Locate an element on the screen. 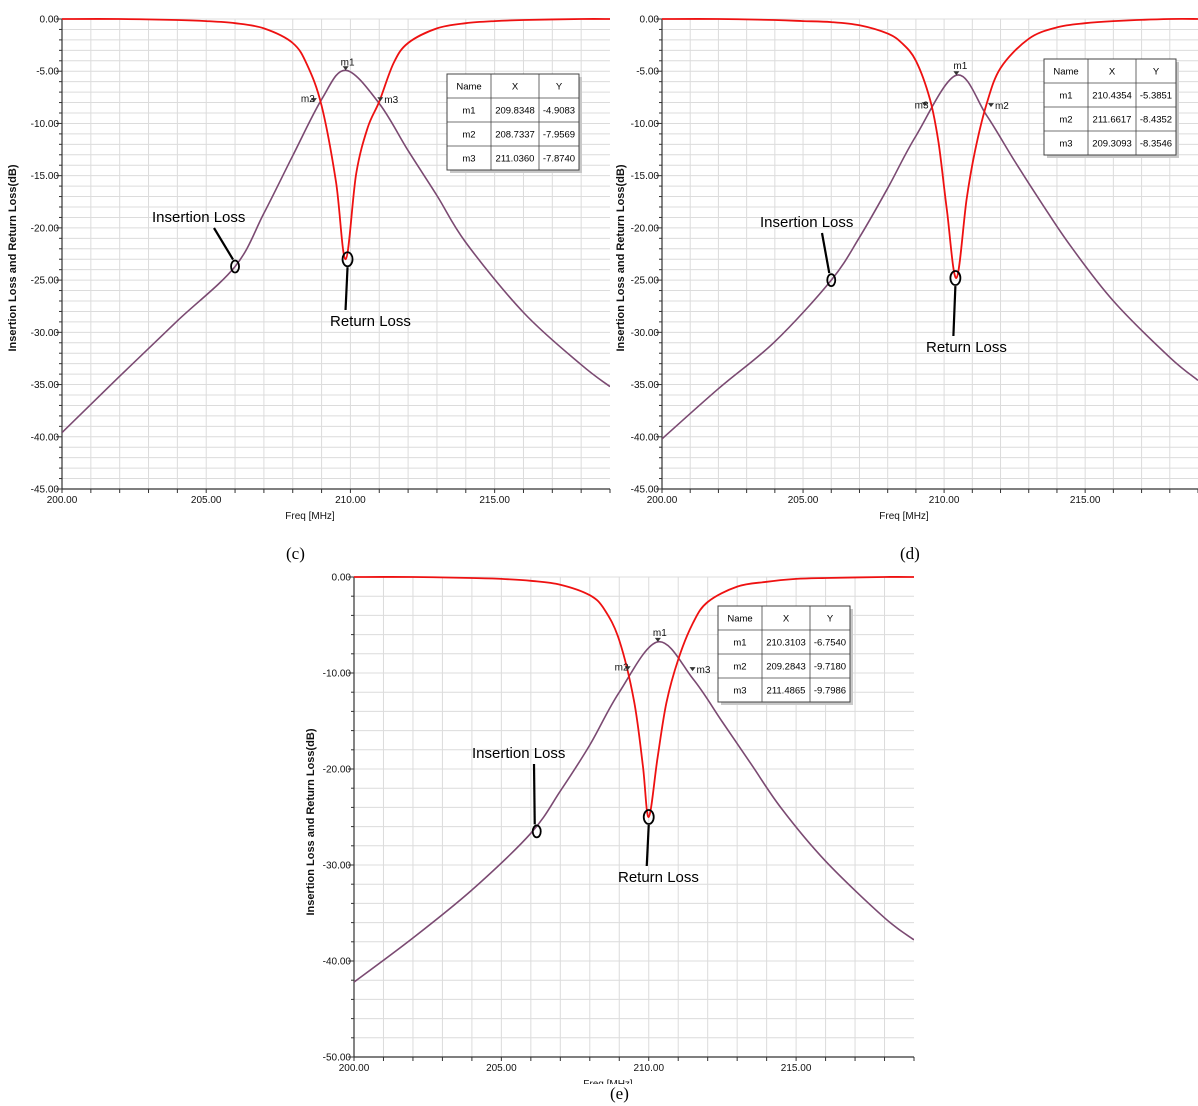 This screenshot has height=1106, width=1198. marker-table-cell: 209.2843 is located at coordinates (786, 667).